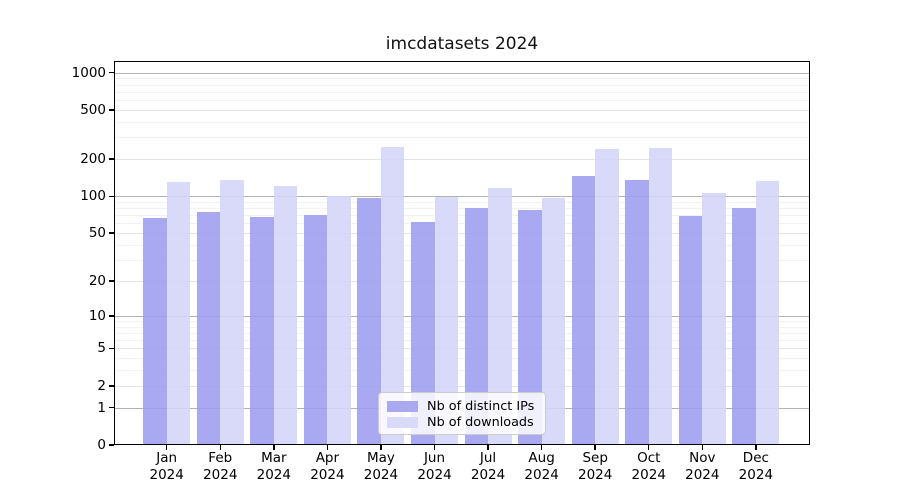 This screenshot has width=900, height=500. Describe the element at coordinates (648, 466) in the screenshot. I see `x-tick-label: Oct 2024` at that location.